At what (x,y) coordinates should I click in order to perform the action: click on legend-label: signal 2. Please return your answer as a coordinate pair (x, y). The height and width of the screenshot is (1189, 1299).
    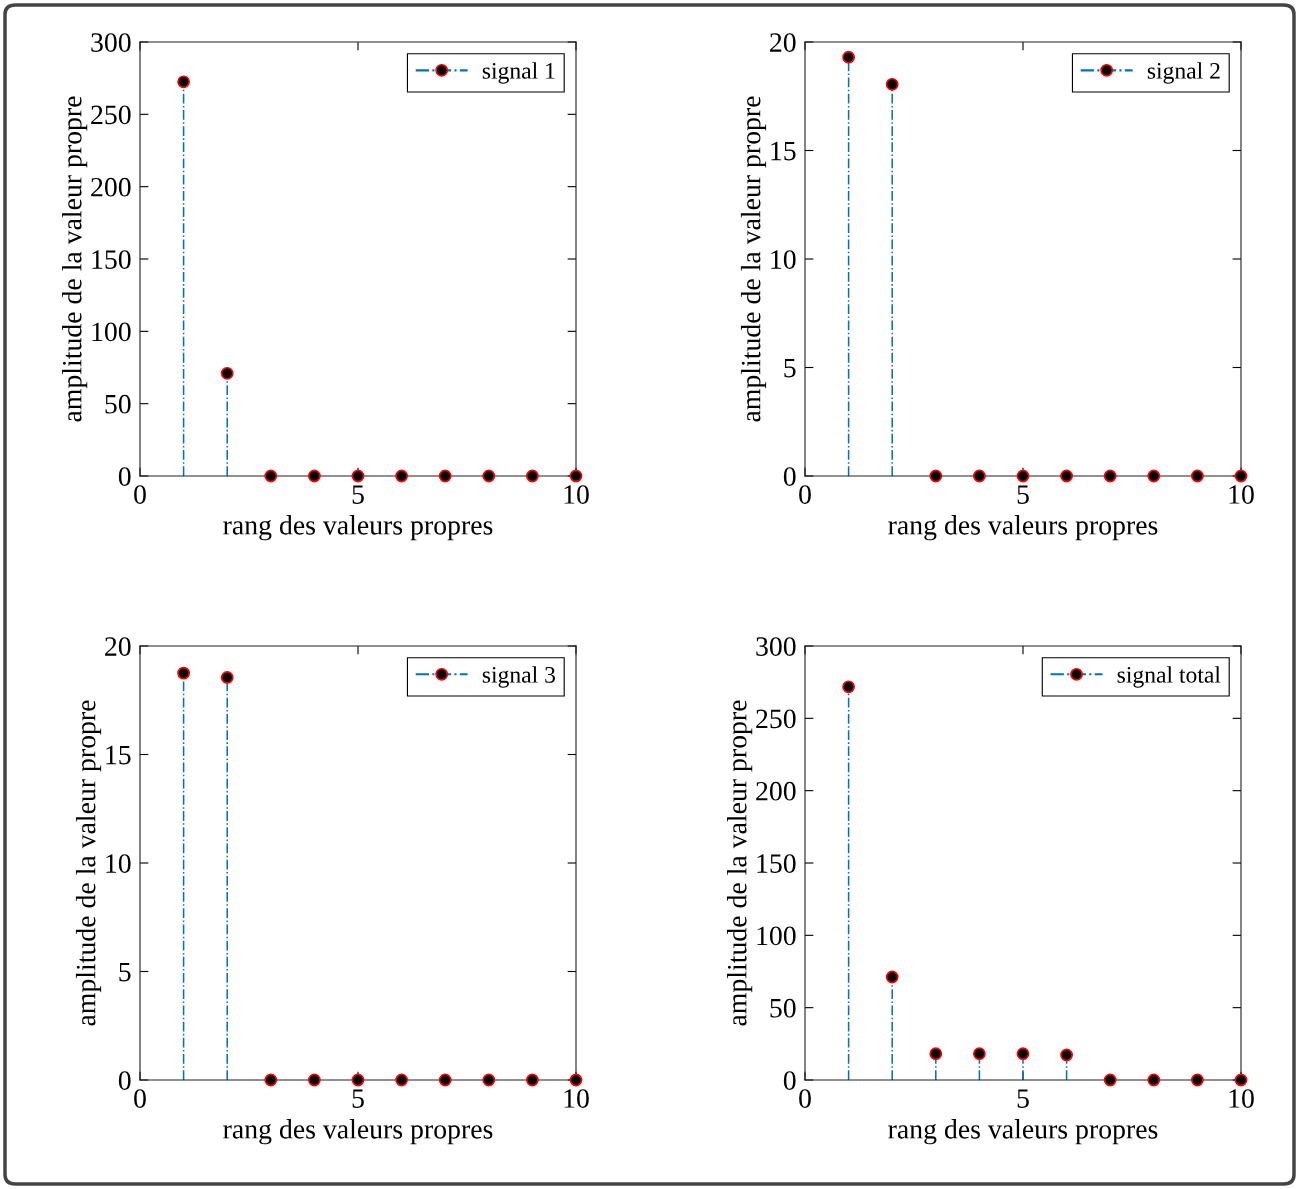
    Looking at the image, I should click on (1183, 73).